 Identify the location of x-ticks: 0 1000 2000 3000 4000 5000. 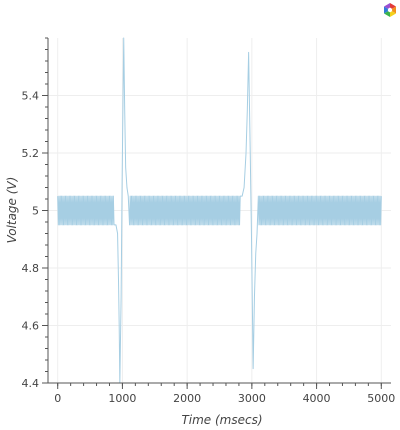
(224, 394).